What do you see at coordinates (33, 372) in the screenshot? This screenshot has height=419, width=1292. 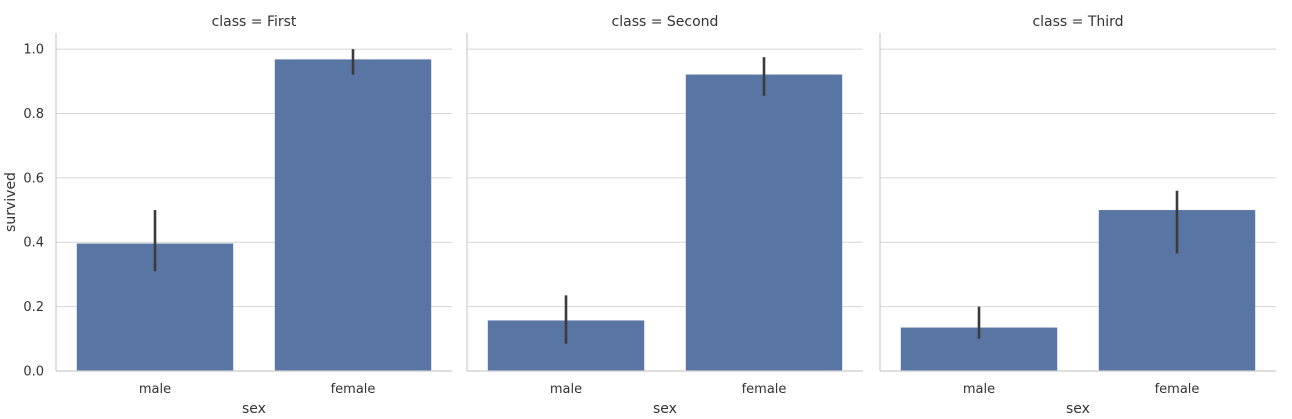 I see `y-tick-label: 0.0` at bounding box center [33, 372].